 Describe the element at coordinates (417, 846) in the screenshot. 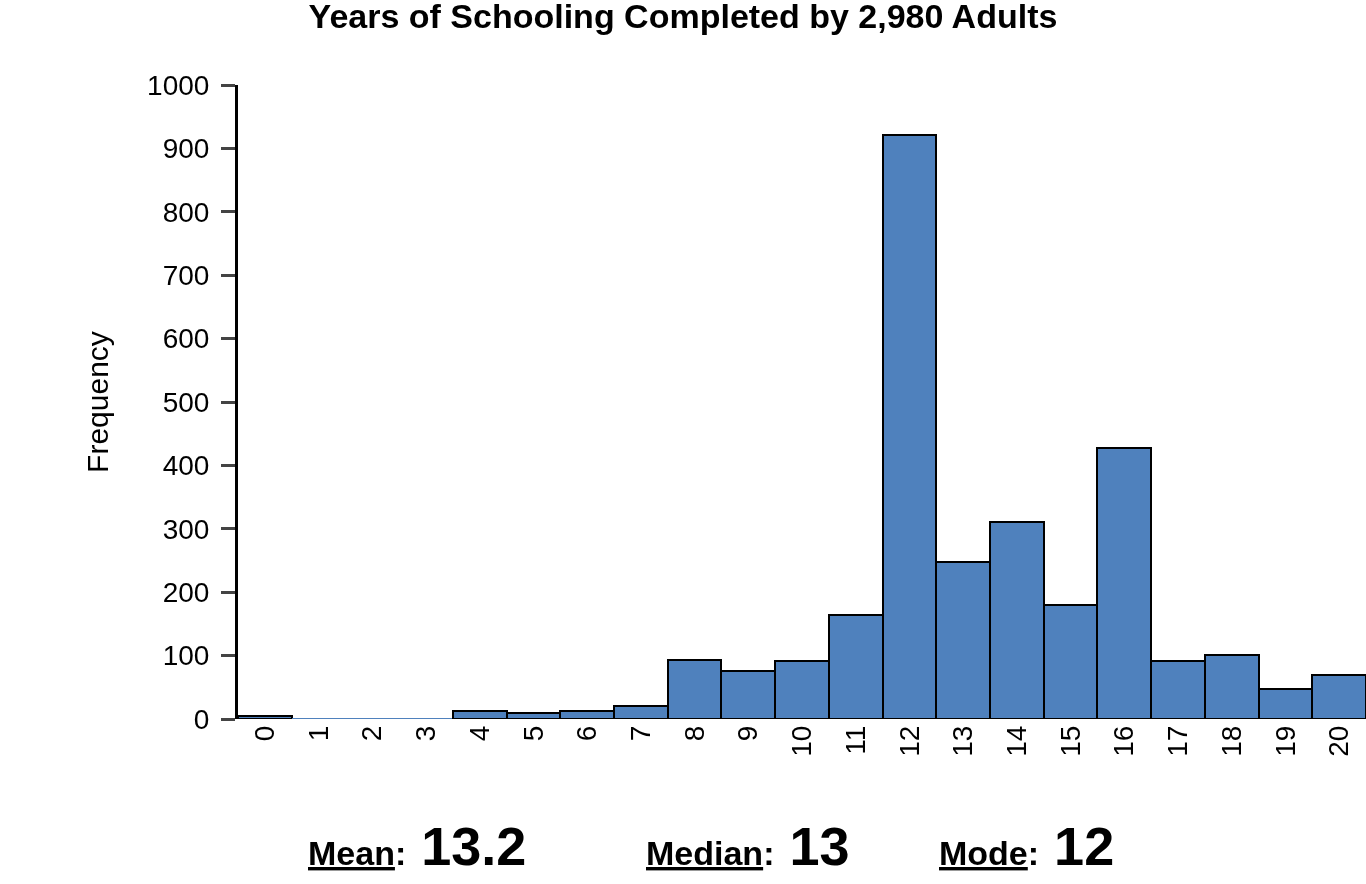

I see `text: Mean: 13.2` at that location.